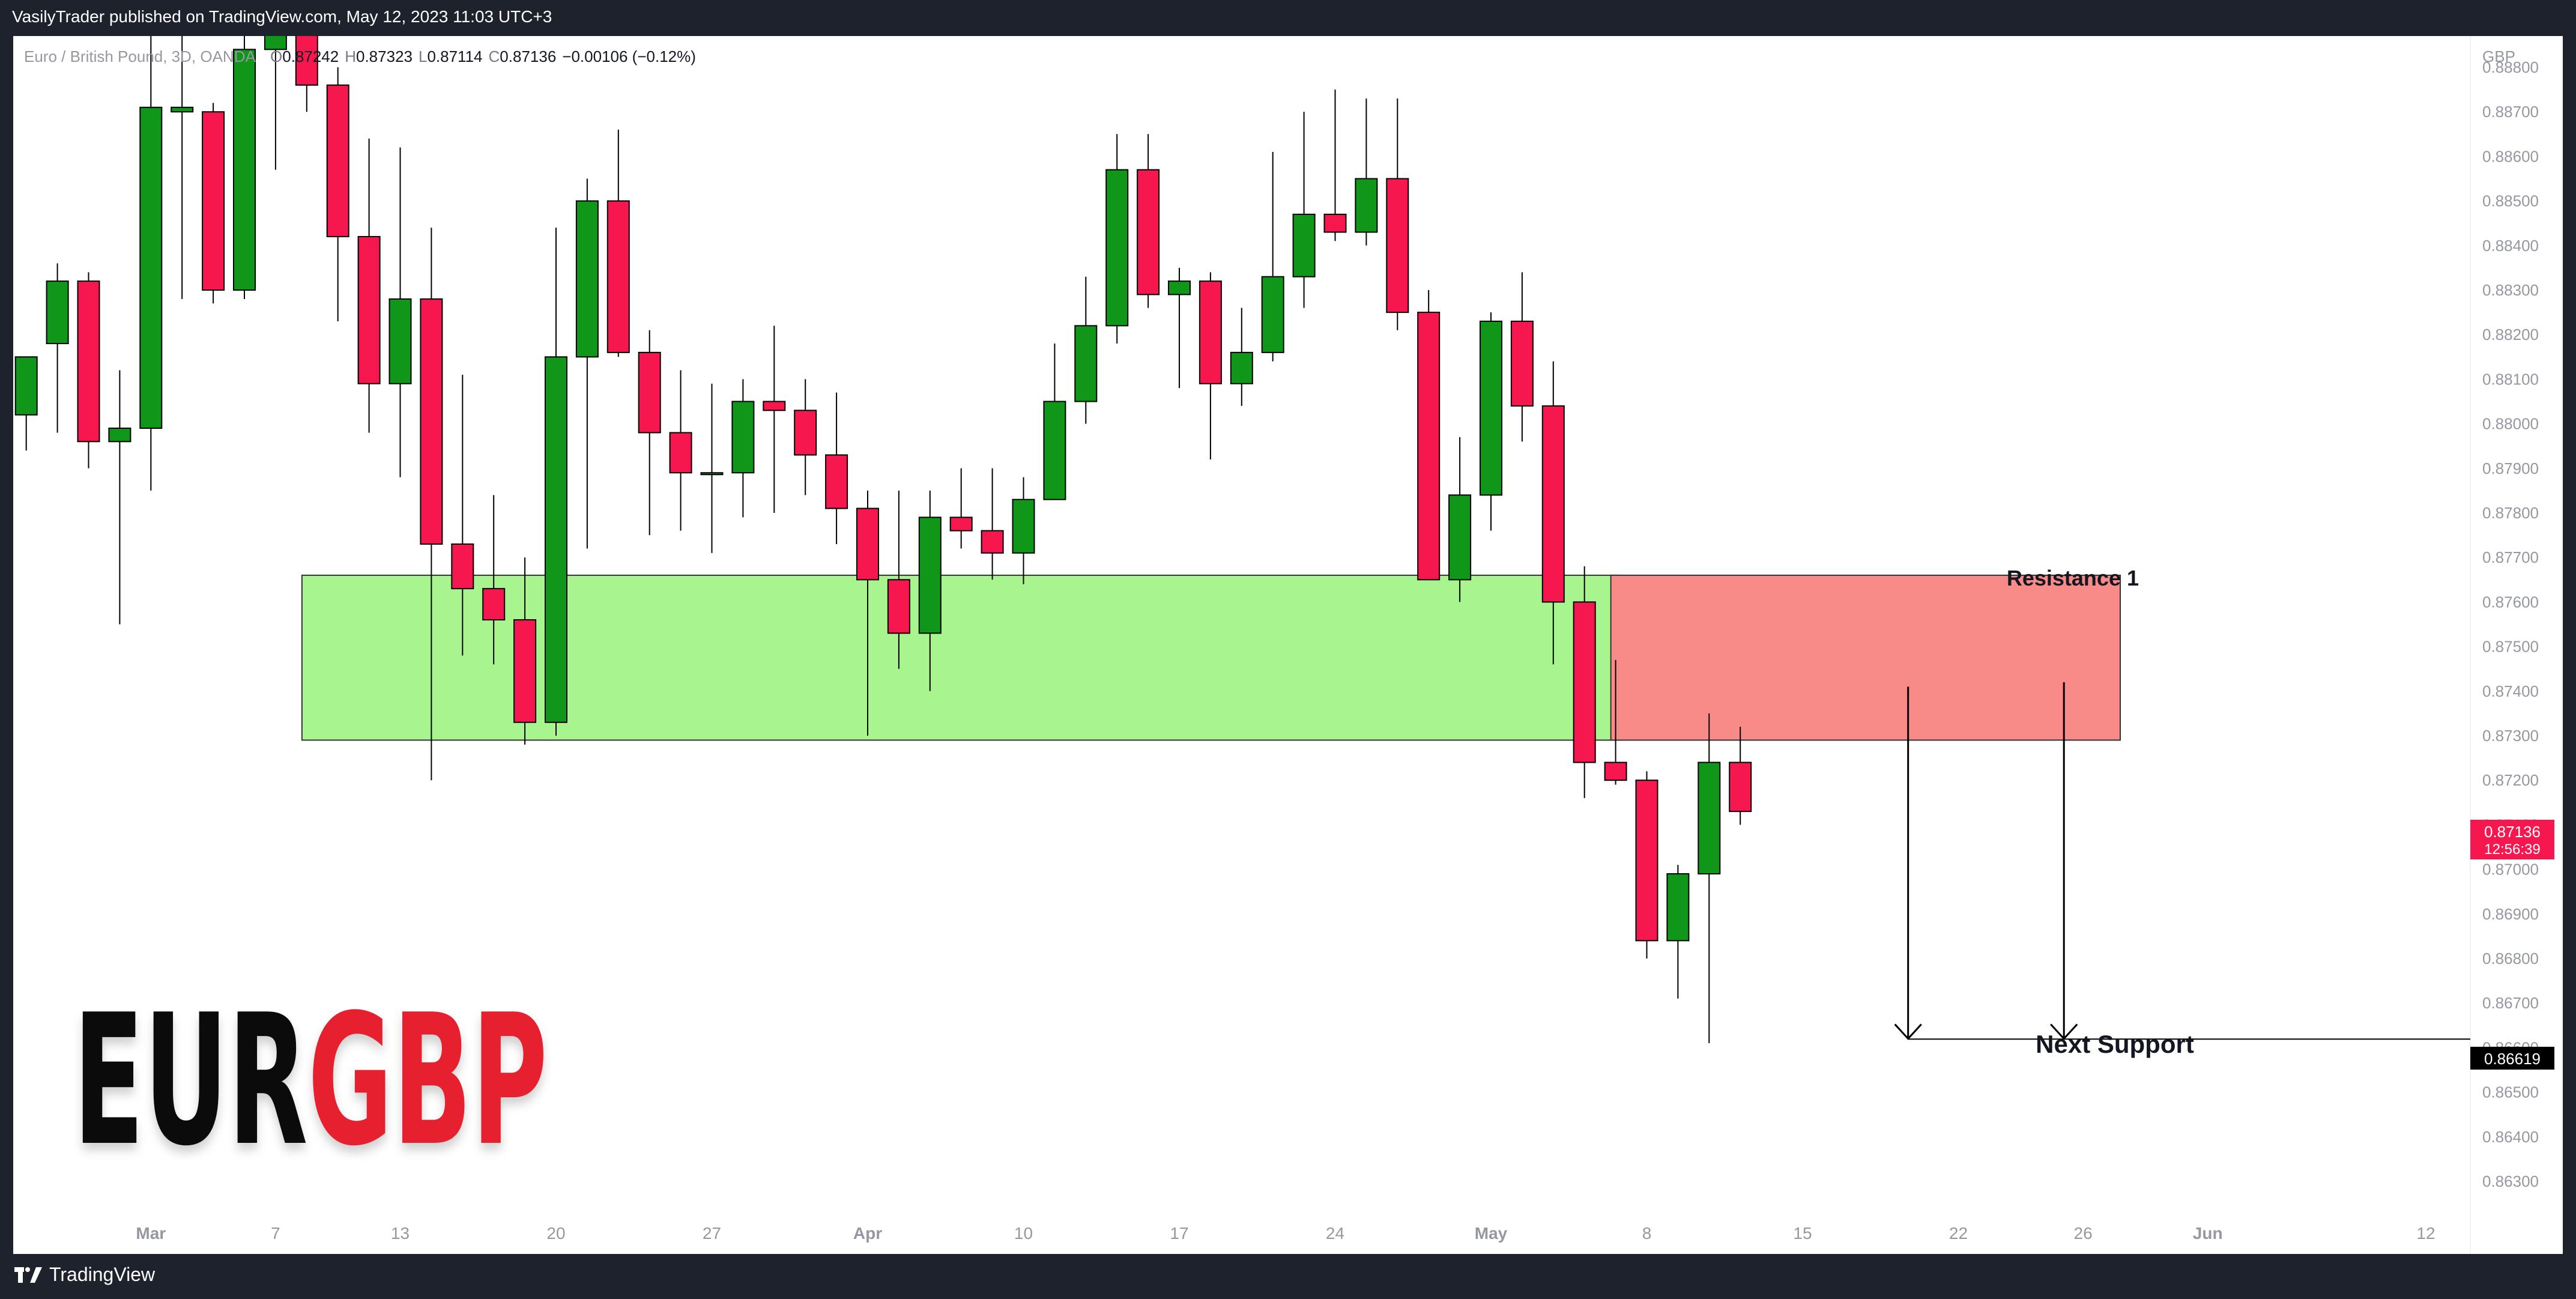  I want to click on support-price-tag: 0.86619, so click(2512, 1058).